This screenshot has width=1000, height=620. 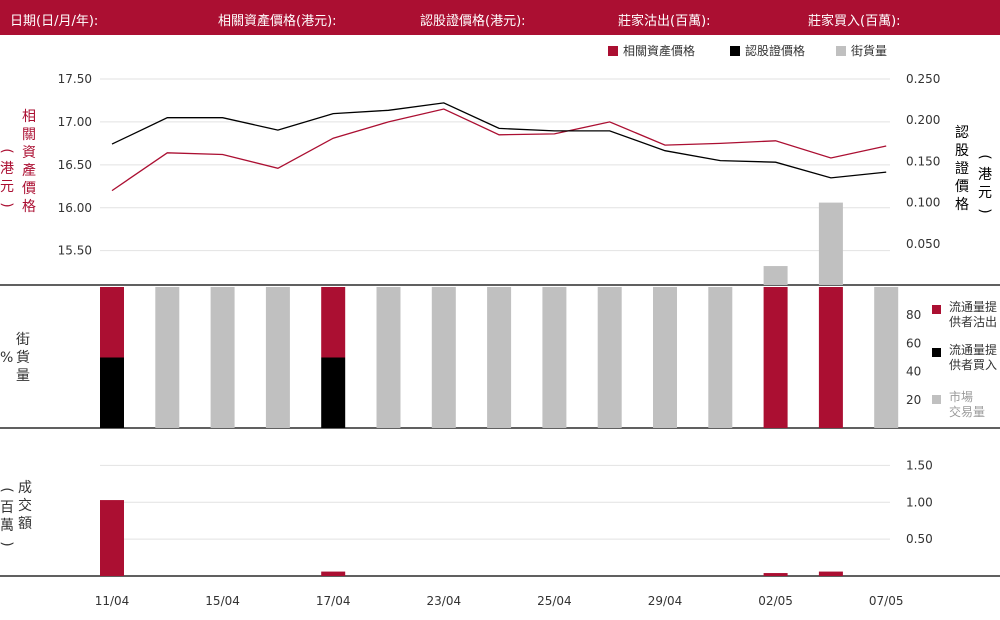 I want to click on turnover-tick-label: 1.50, so click(x=919, y=465).